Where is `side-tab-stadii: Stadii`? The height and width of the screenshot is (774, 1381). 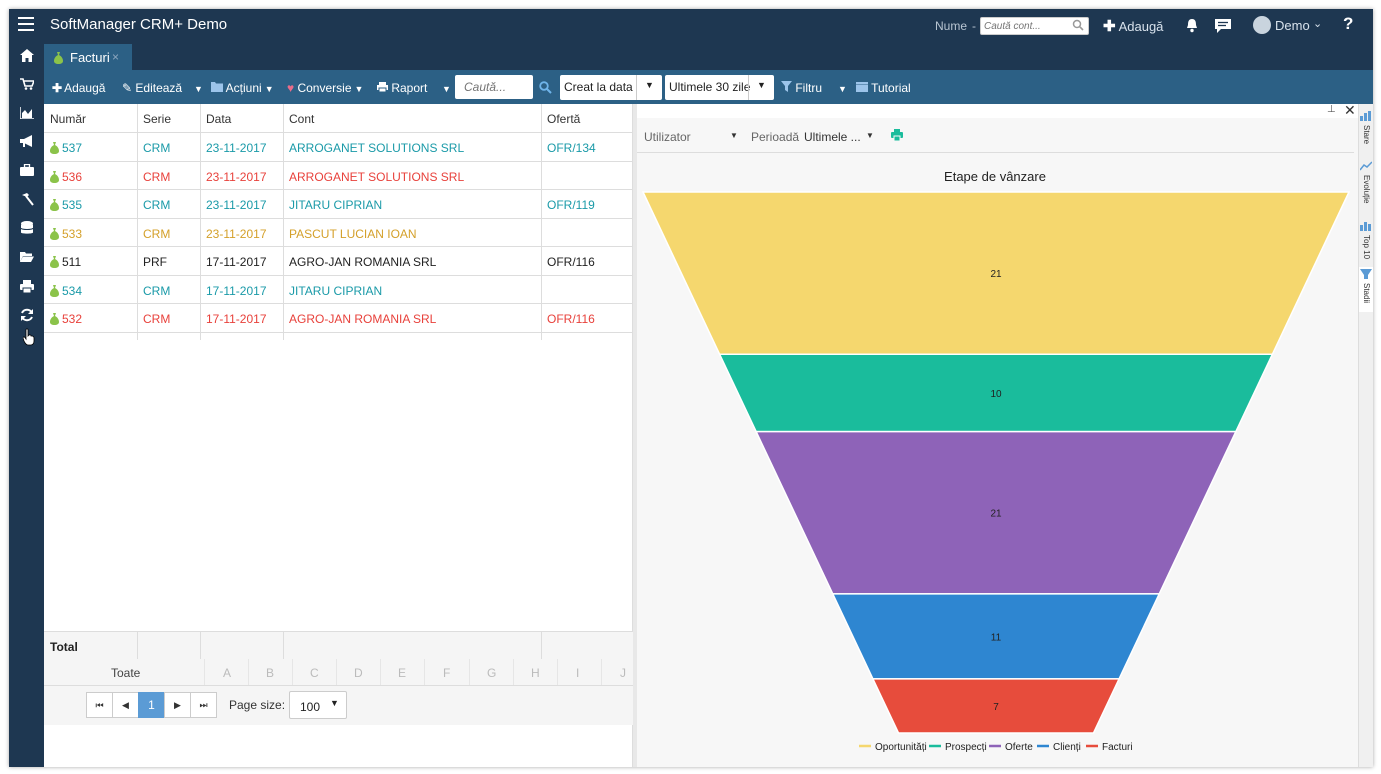
side-tab-stadii: Stadii is located at coordinates (1366, 289).